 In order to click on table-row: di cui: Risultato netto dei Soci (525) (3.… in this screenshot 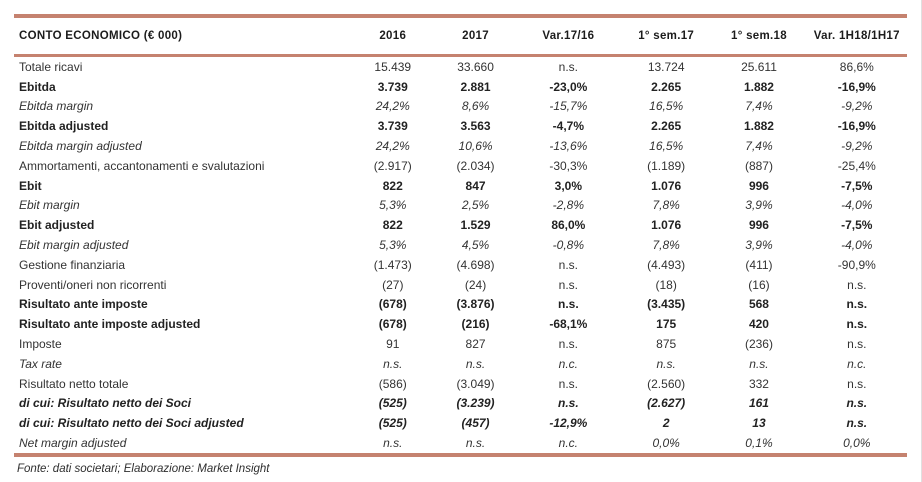, I will do `click(460, 404)`.